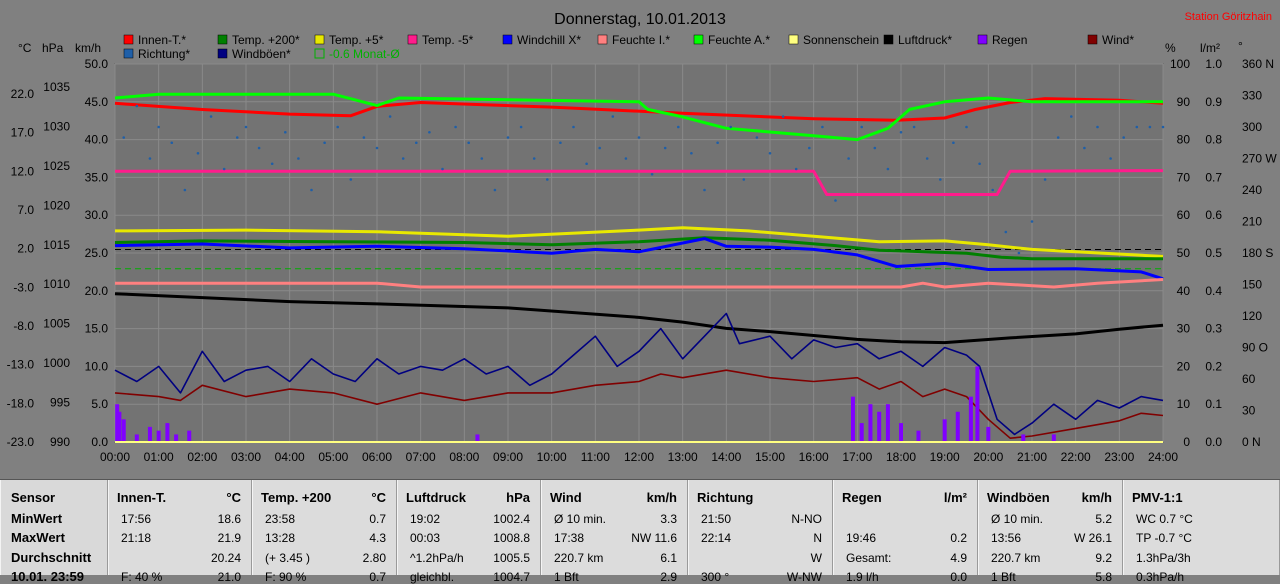 This screenshot has width=1280, height=584. Describe the element at coordinates (958, 538) in the screenshot. I see `stat-value: 0.2` at that location.